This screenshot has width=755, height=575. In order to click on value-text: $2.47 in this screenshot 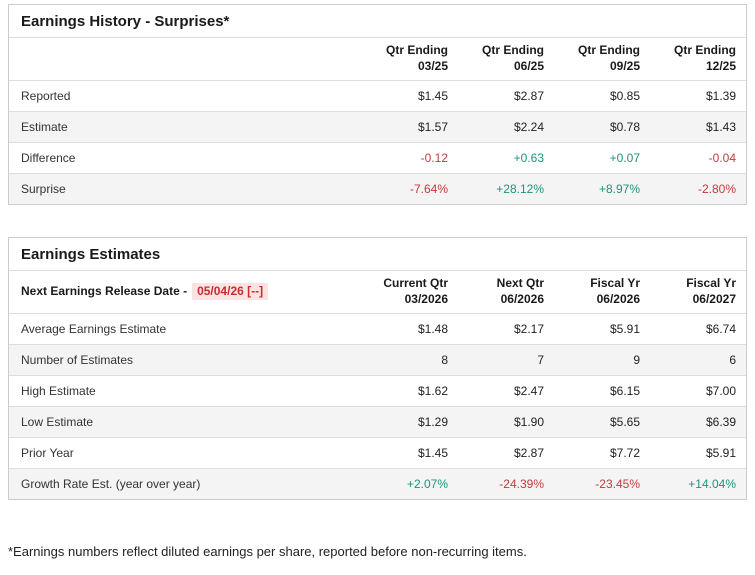, I will do `click(528, 391)`.